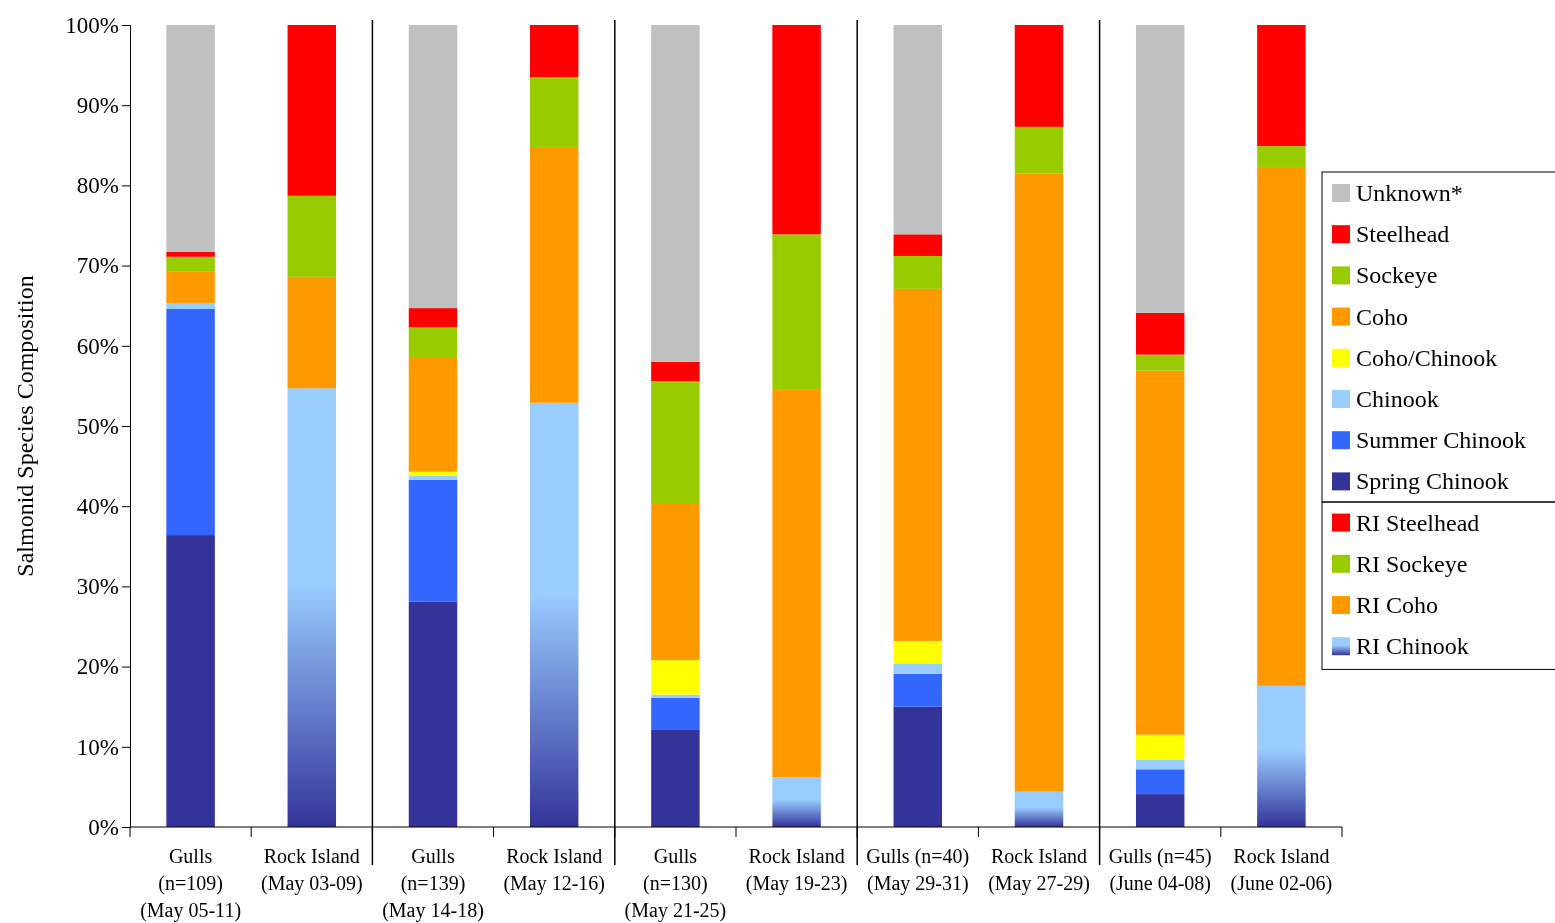  I want to click on x-tick-label: Gulls (n=139) (May 14-18), so click(433, 883).